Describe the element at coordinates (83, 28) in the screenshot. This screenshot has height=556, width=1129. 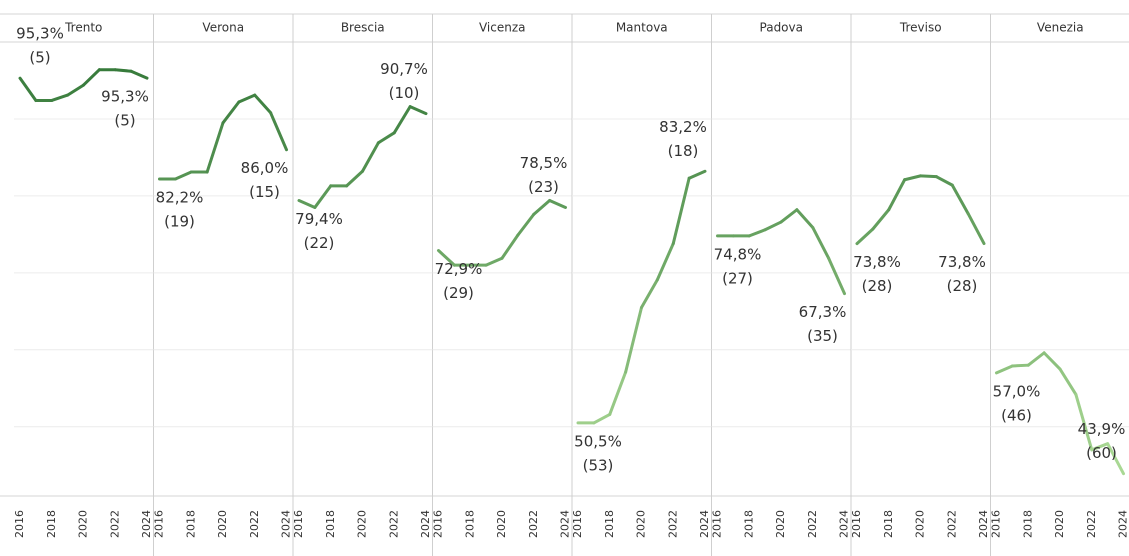
I see `panel-title: Trento` at that location.